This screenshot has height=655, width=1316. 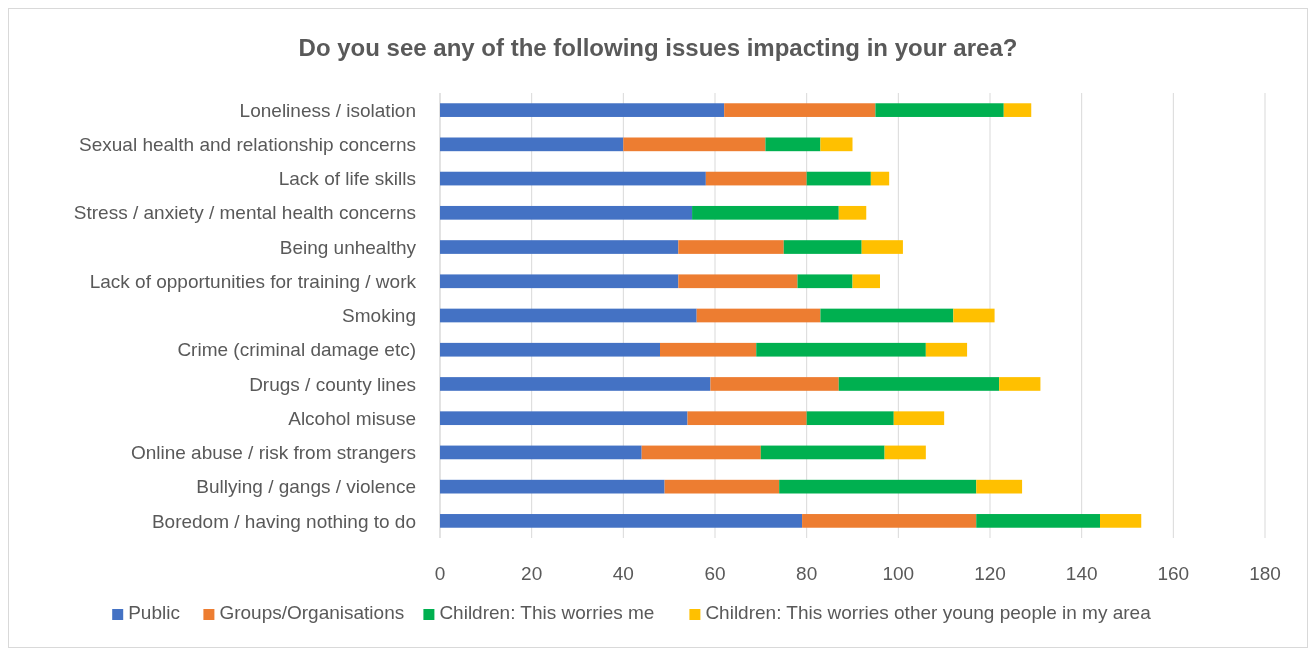 What do you see at coordinates (928, 612) in the screenshot?
I see `legend-label: Children: This worries other young people in my area` at bounding box center [928, 612].